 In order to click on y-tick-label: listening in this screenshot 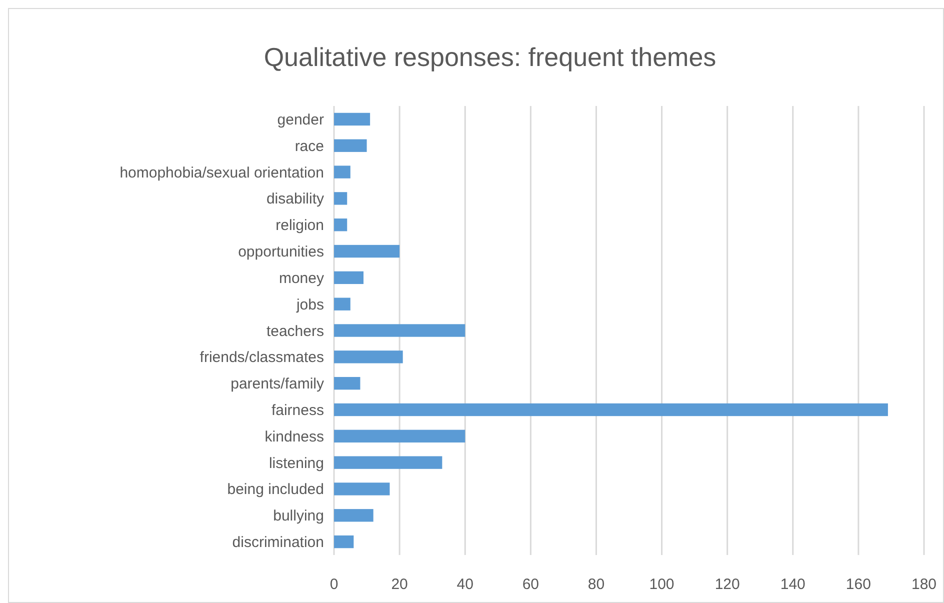, I will do `click(296, 463)`.